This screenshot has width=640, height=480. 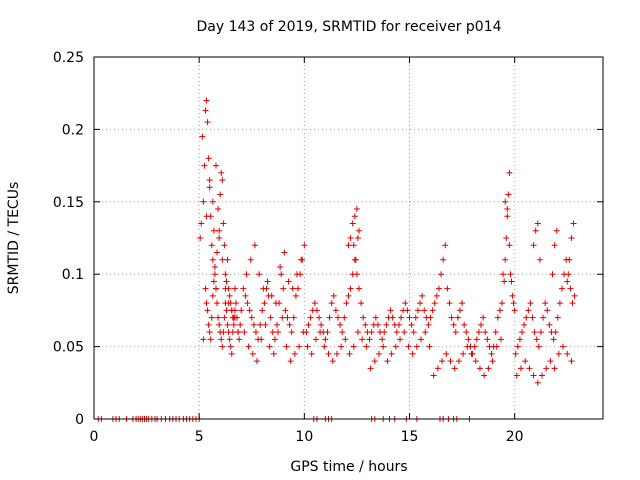 What do you see at coordinates (304, 437) in the screenshot?
I see `x-tick-label: 10` at bounding box center [304, 437].